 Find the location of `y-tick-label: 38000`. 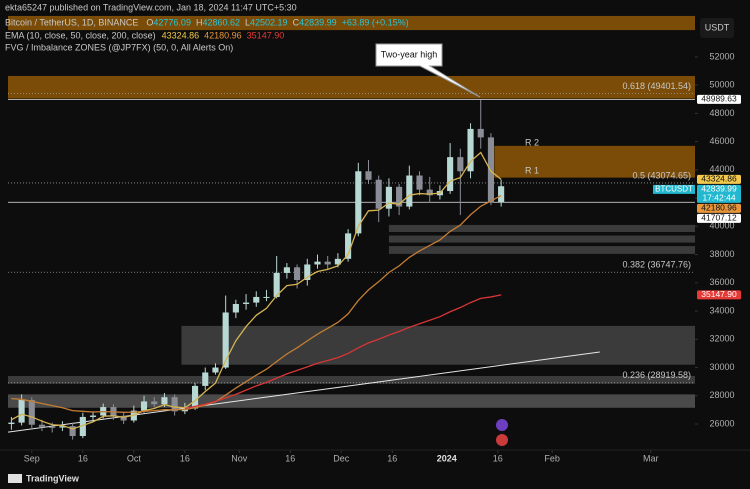

y-tick-label: 38000 is located at coordinates (721, 254).